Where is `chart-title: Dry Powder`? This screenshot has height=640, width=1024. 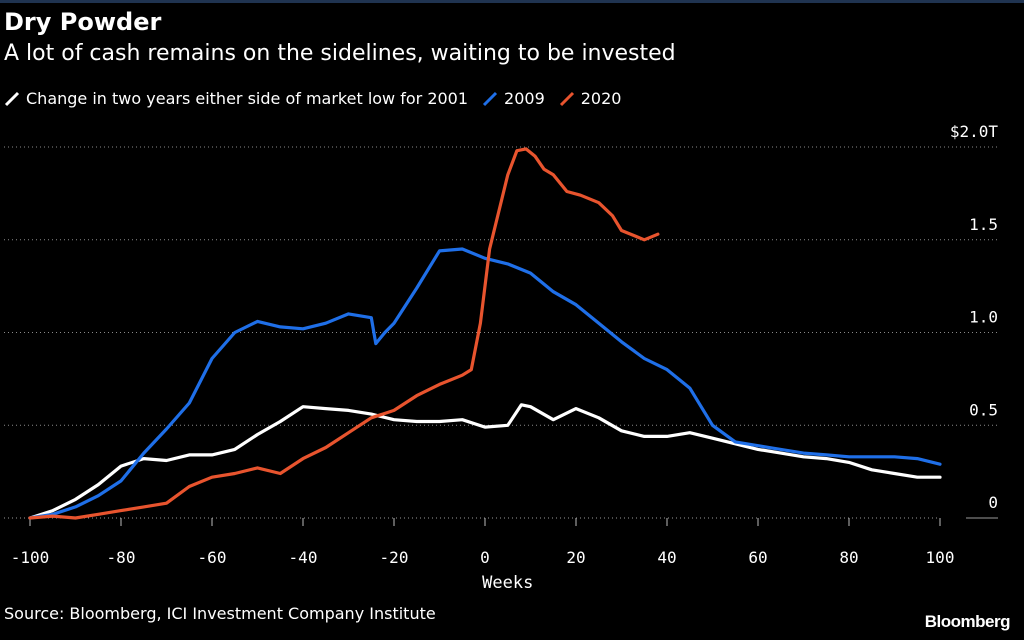
chart-title: Dry Powder is located at coordinates (83, 22).